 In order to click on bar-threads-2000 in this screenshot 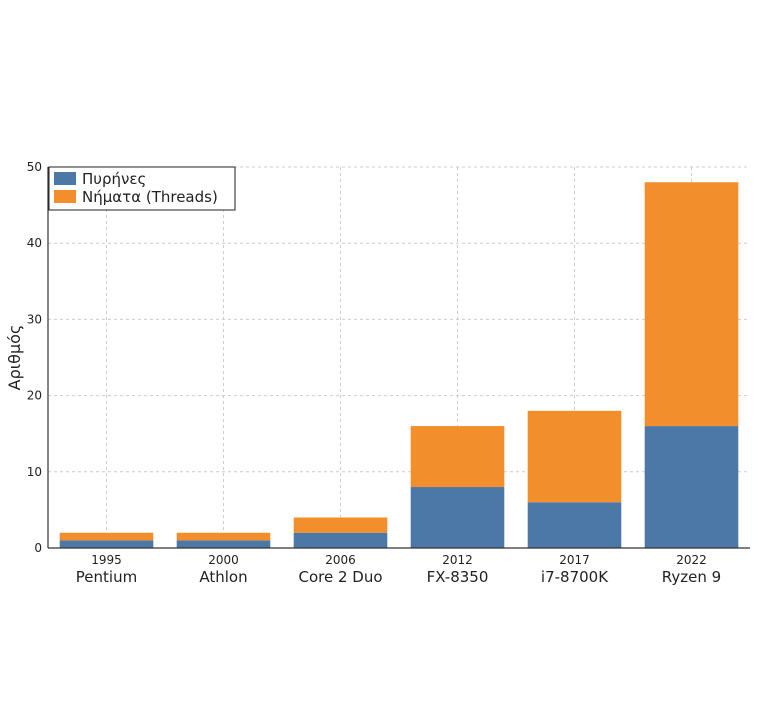, I will do `click(223, 536)`.